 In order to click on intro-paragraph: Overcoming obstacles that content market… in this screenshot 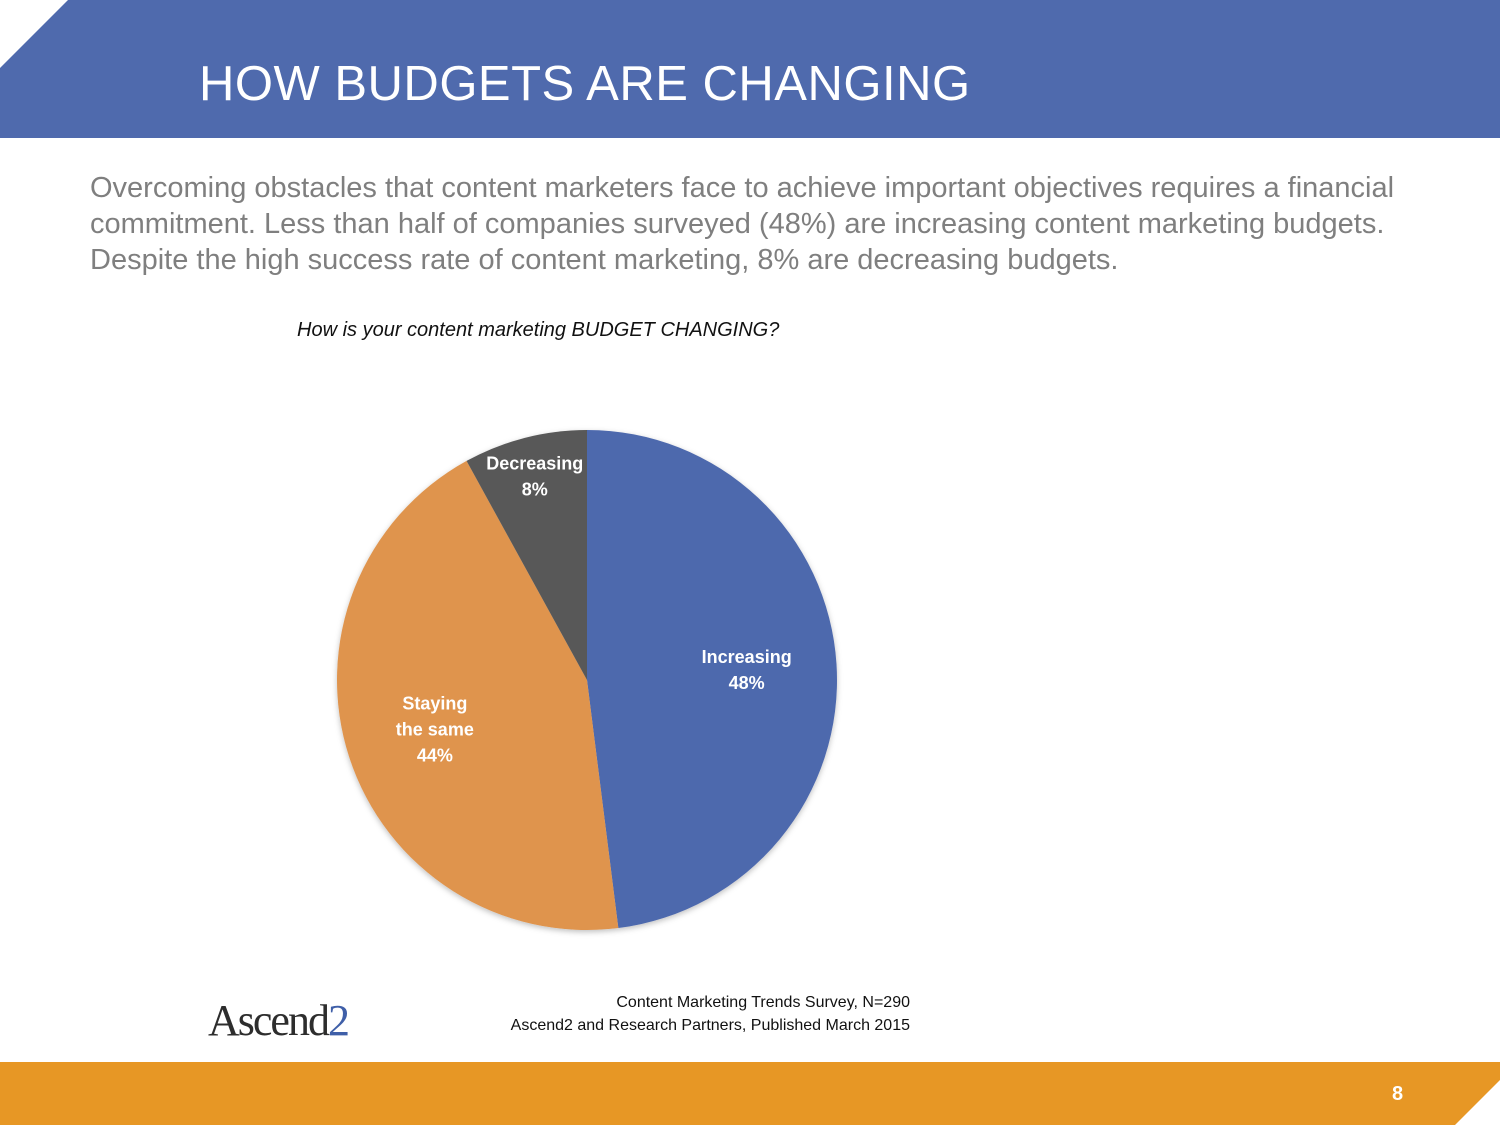, I will do `click(742, 224)`.